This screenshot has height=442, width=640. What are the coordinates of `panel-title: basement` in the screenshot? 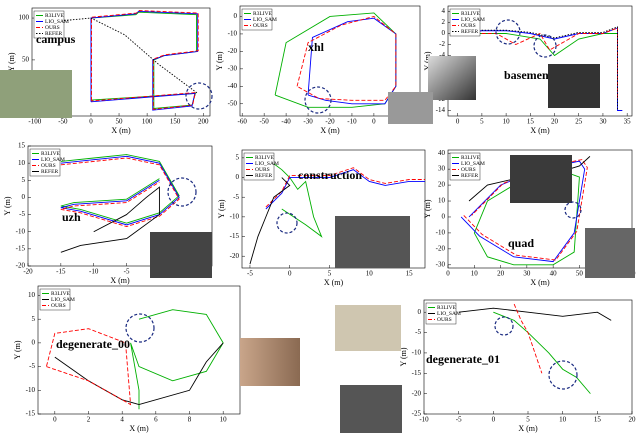 It's located at (528, 75).